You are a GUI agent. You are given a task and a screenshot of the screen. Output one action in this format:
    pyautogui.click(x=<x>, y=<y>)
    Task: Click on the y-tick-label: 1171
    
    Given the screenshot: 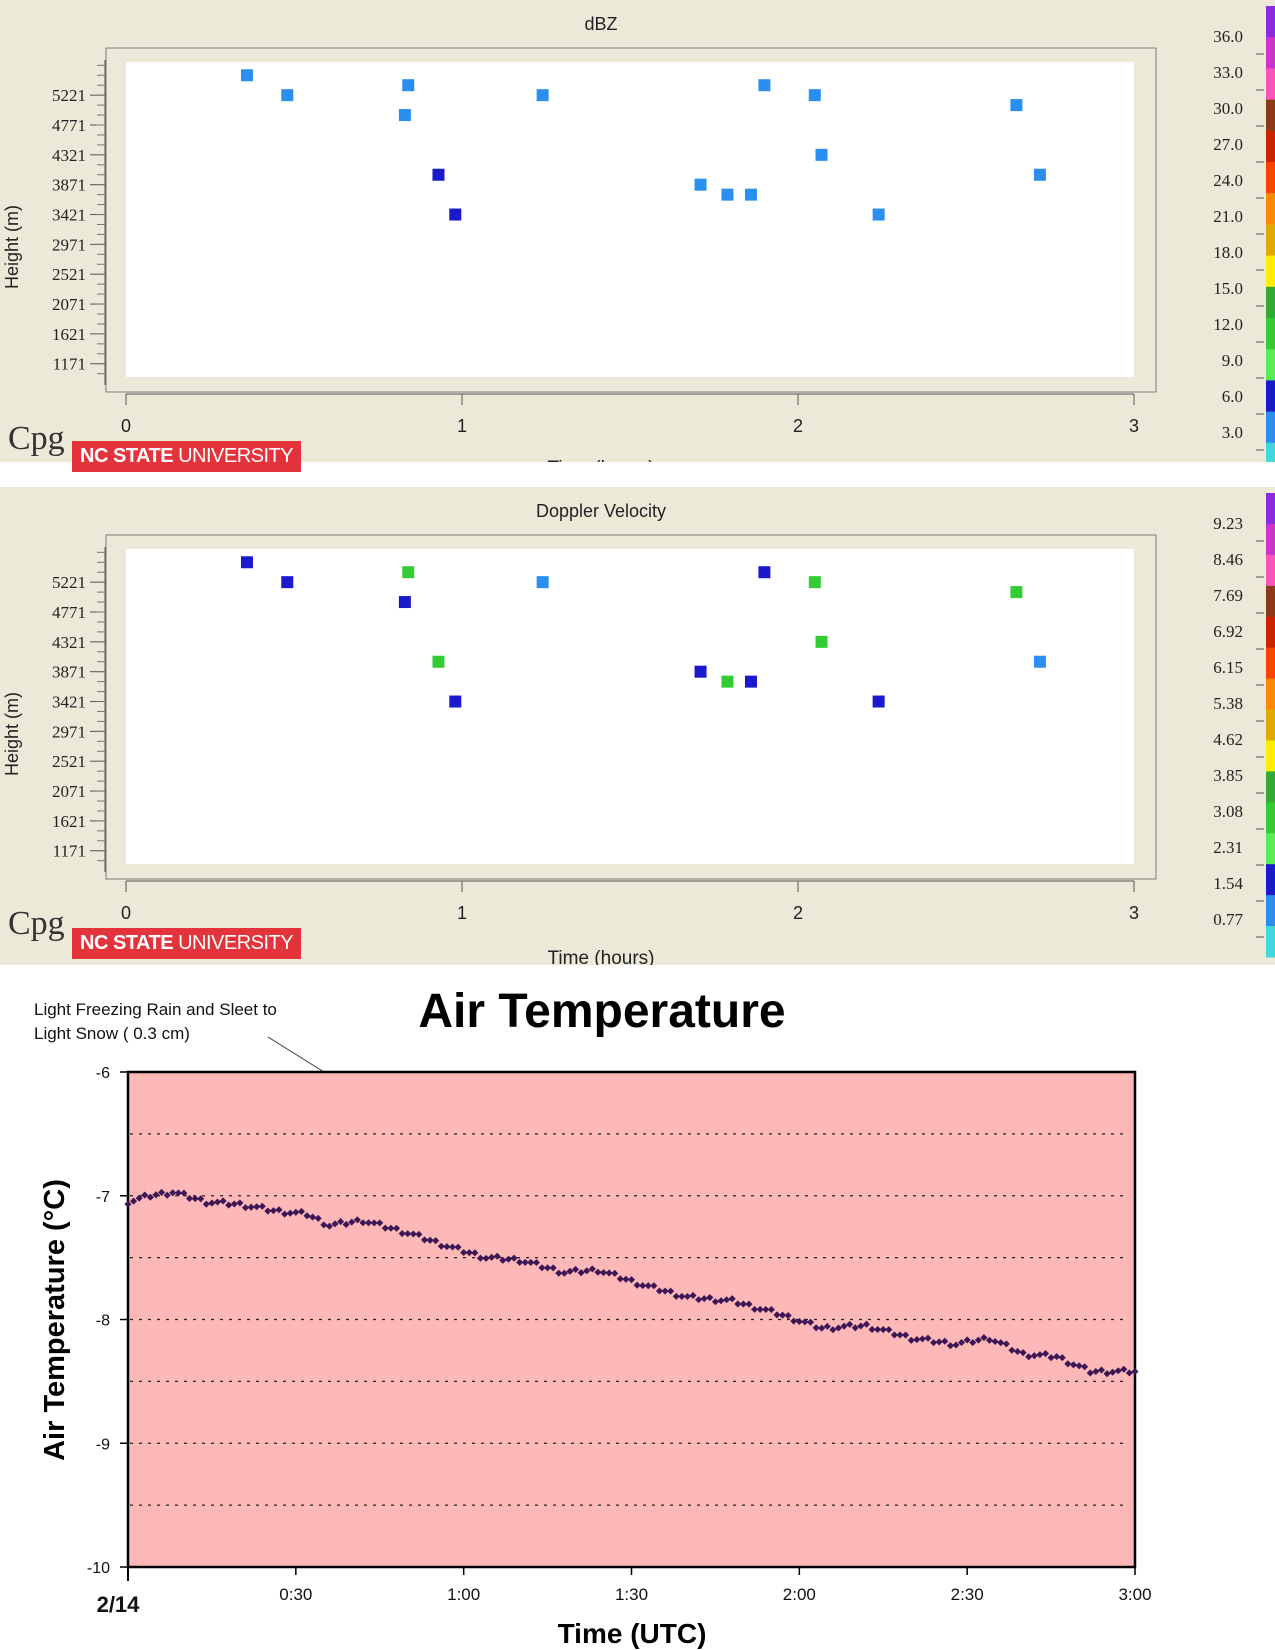 What is the action you would take?
    pyautogui.click(x=69, y=851)
    